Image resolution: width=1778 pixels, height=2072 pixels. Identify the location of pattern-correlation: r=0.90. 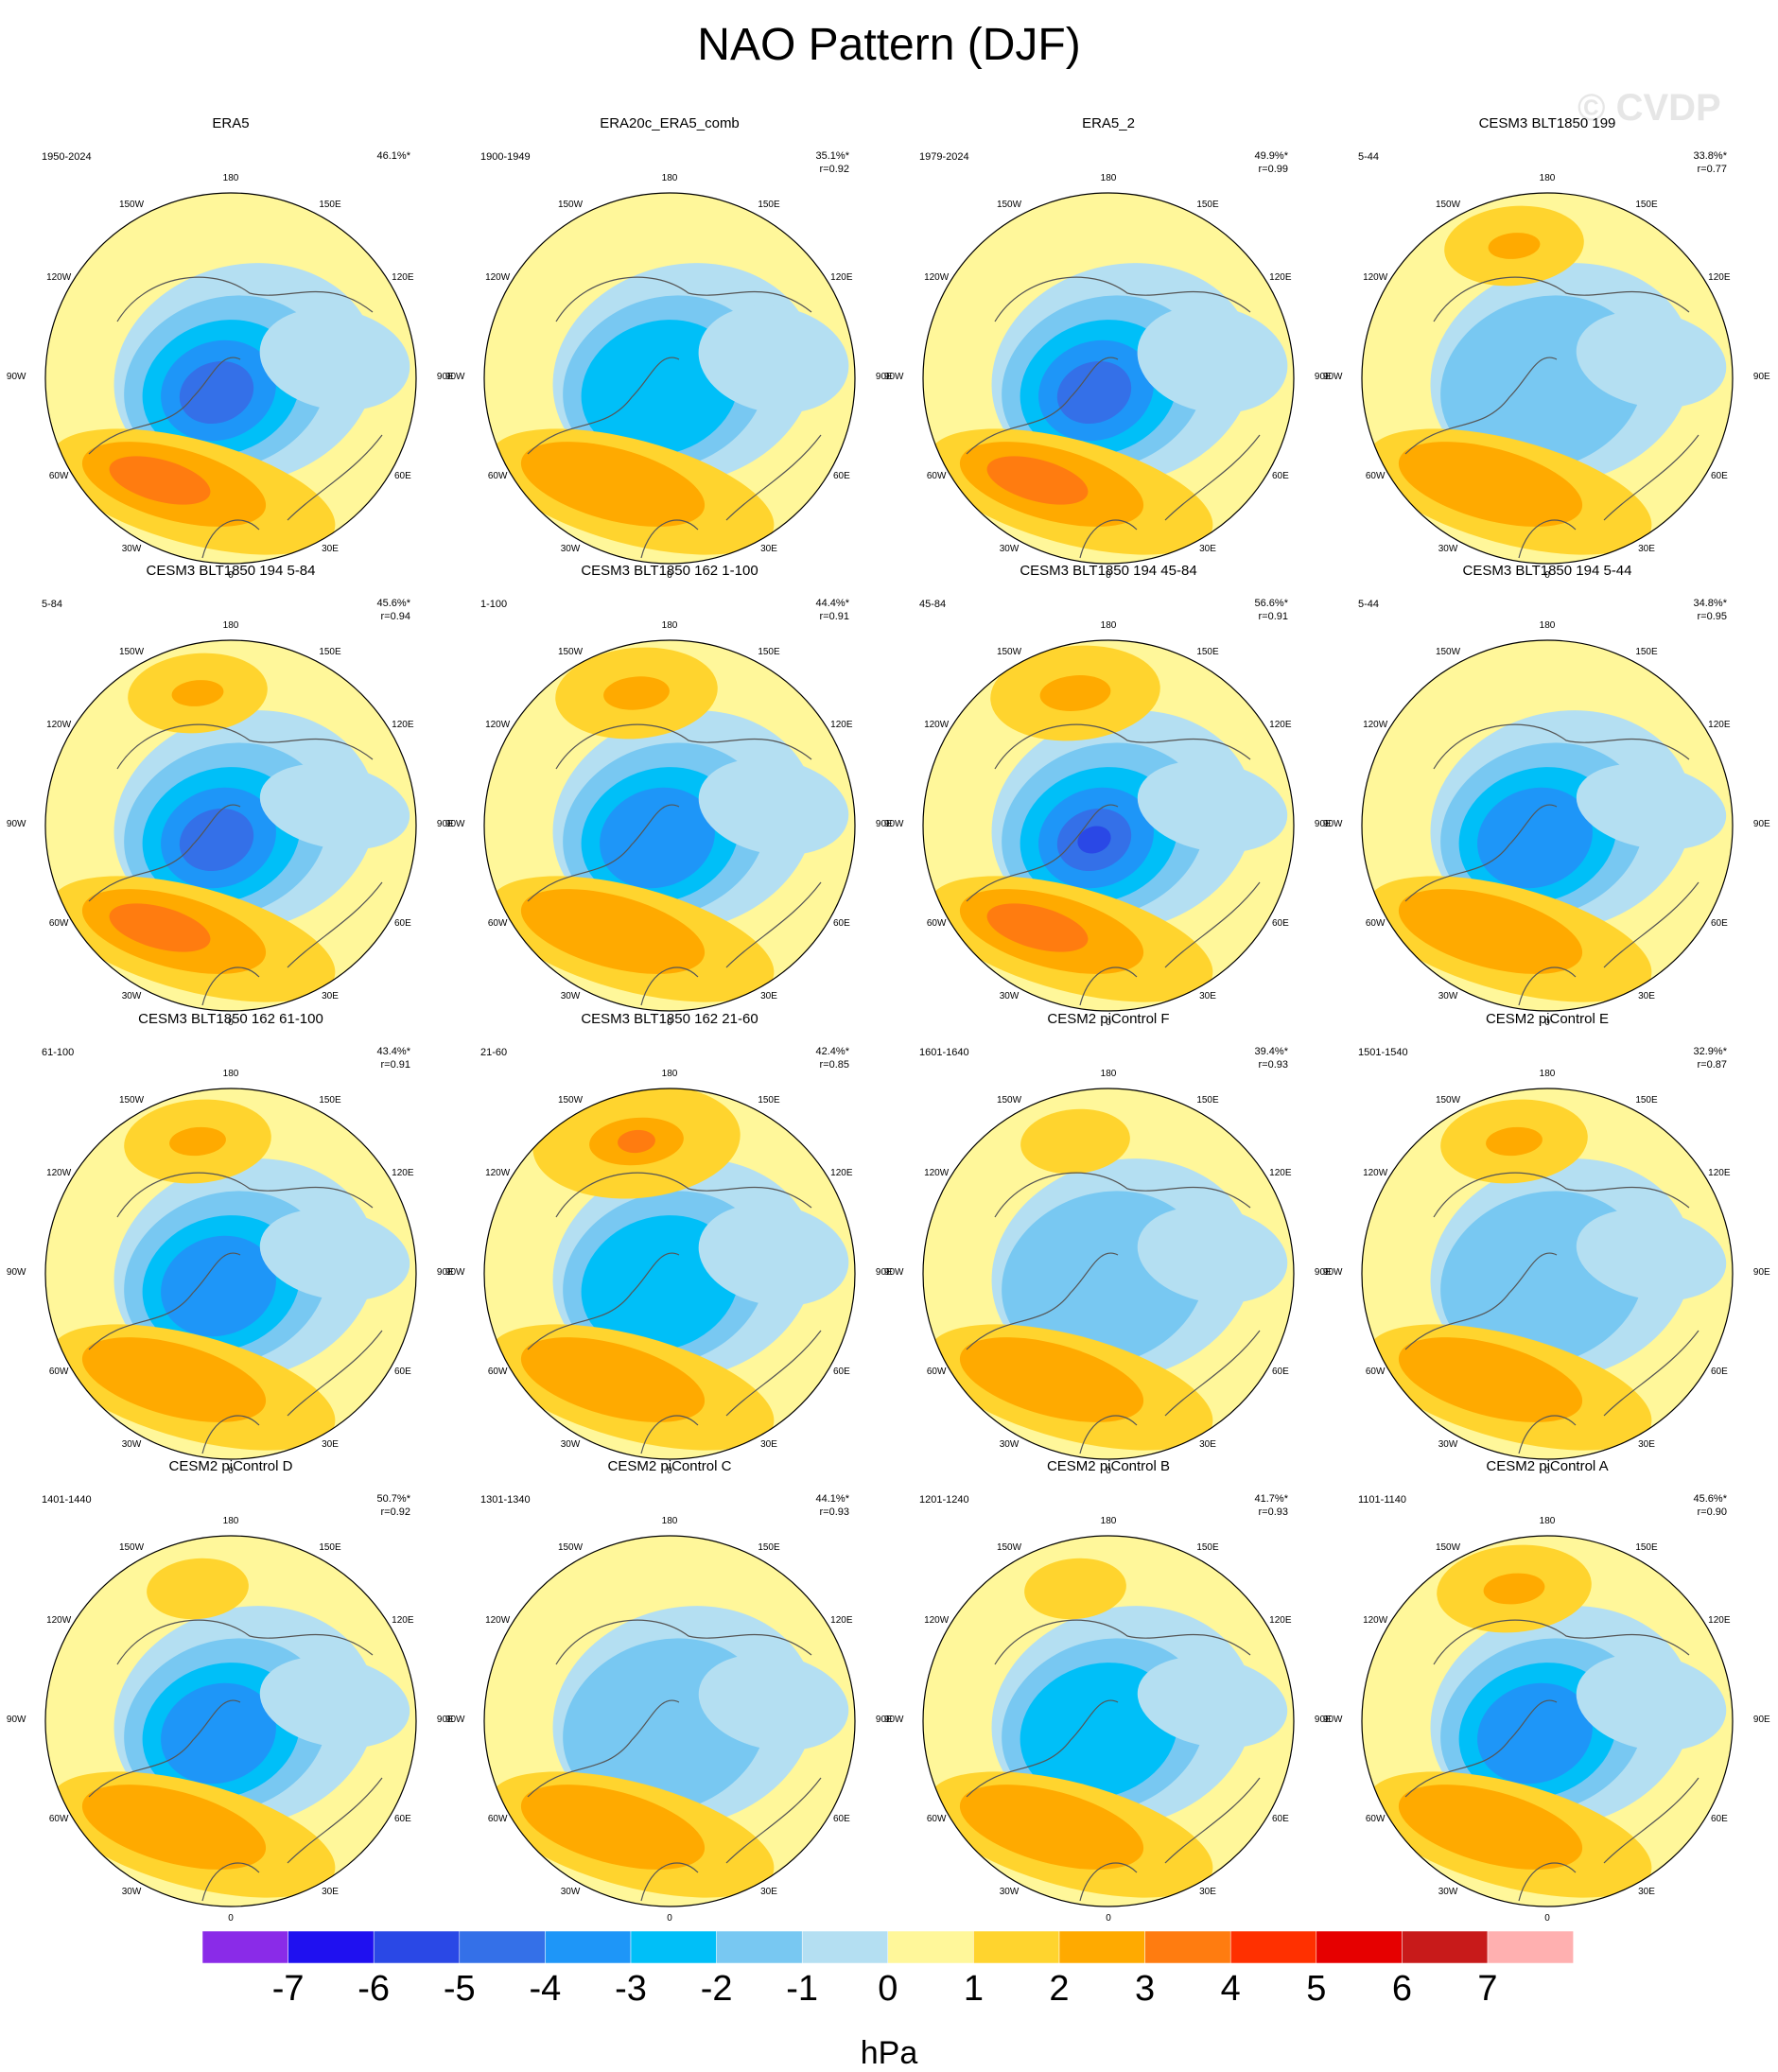
(1712, 1512).